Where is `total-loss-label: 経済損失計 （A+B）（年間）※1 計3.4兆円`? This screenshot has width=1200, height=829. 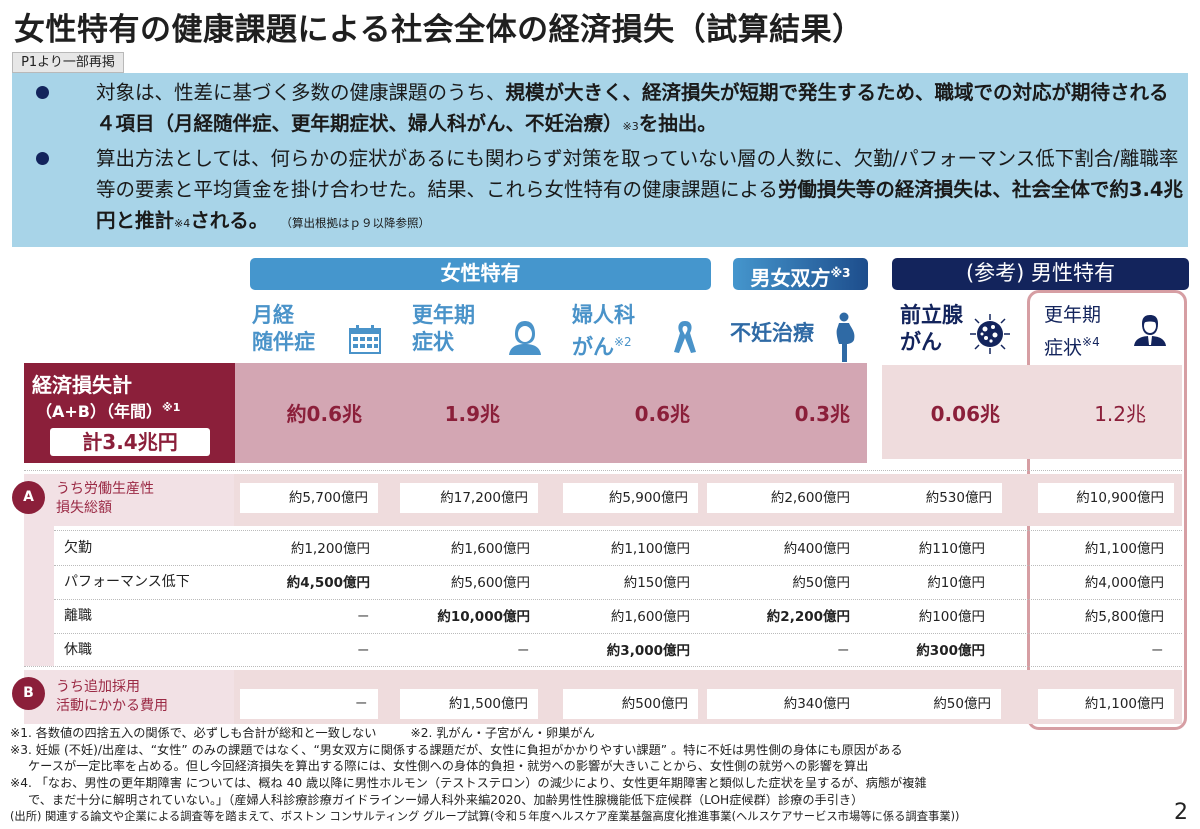
total-loss-label: 経済損失計 （A+B）（年間）※1 計3.4兆円 is located at coordinates (129, 413).